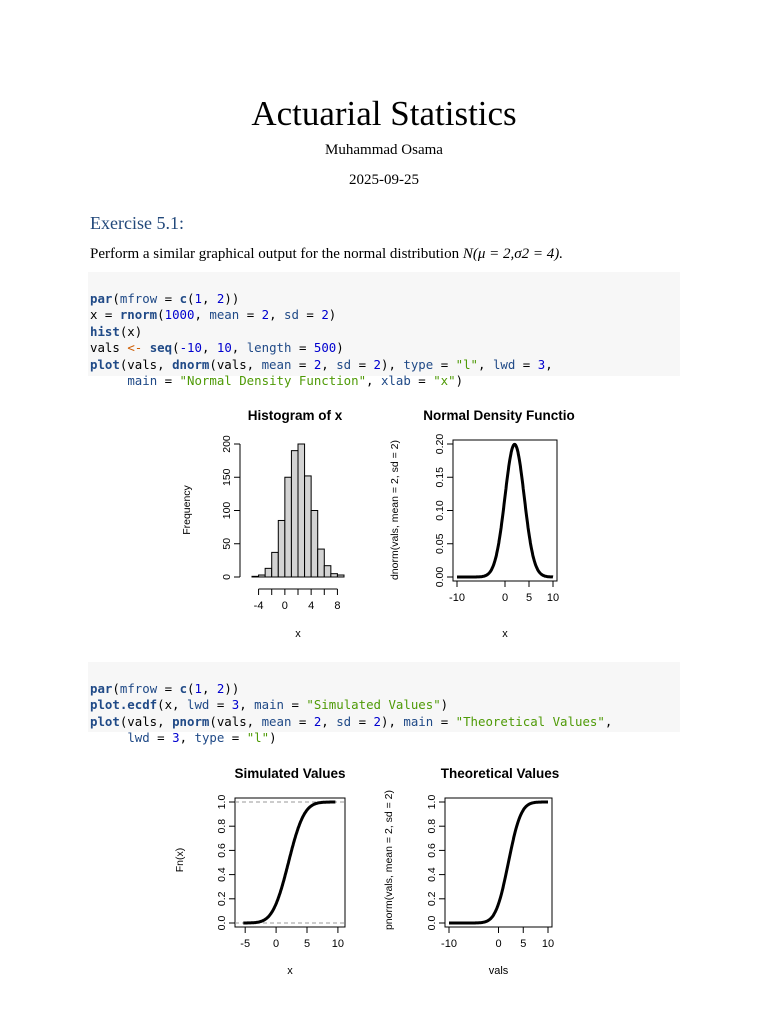  Describe the element at coordinates (227, 544) in the screenshot. I see `y-tick-label: 50` at that location.